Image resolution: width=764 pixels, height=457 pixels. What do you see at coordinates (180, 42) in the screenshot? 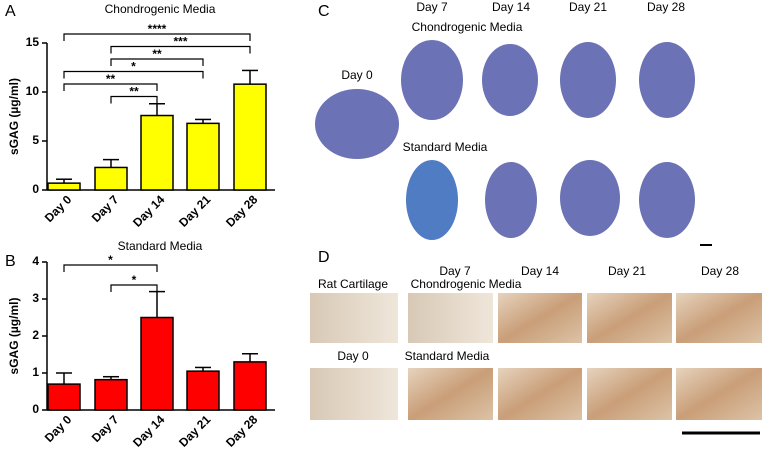
I see `significance-label: ***` at bounding box center [180, 42].